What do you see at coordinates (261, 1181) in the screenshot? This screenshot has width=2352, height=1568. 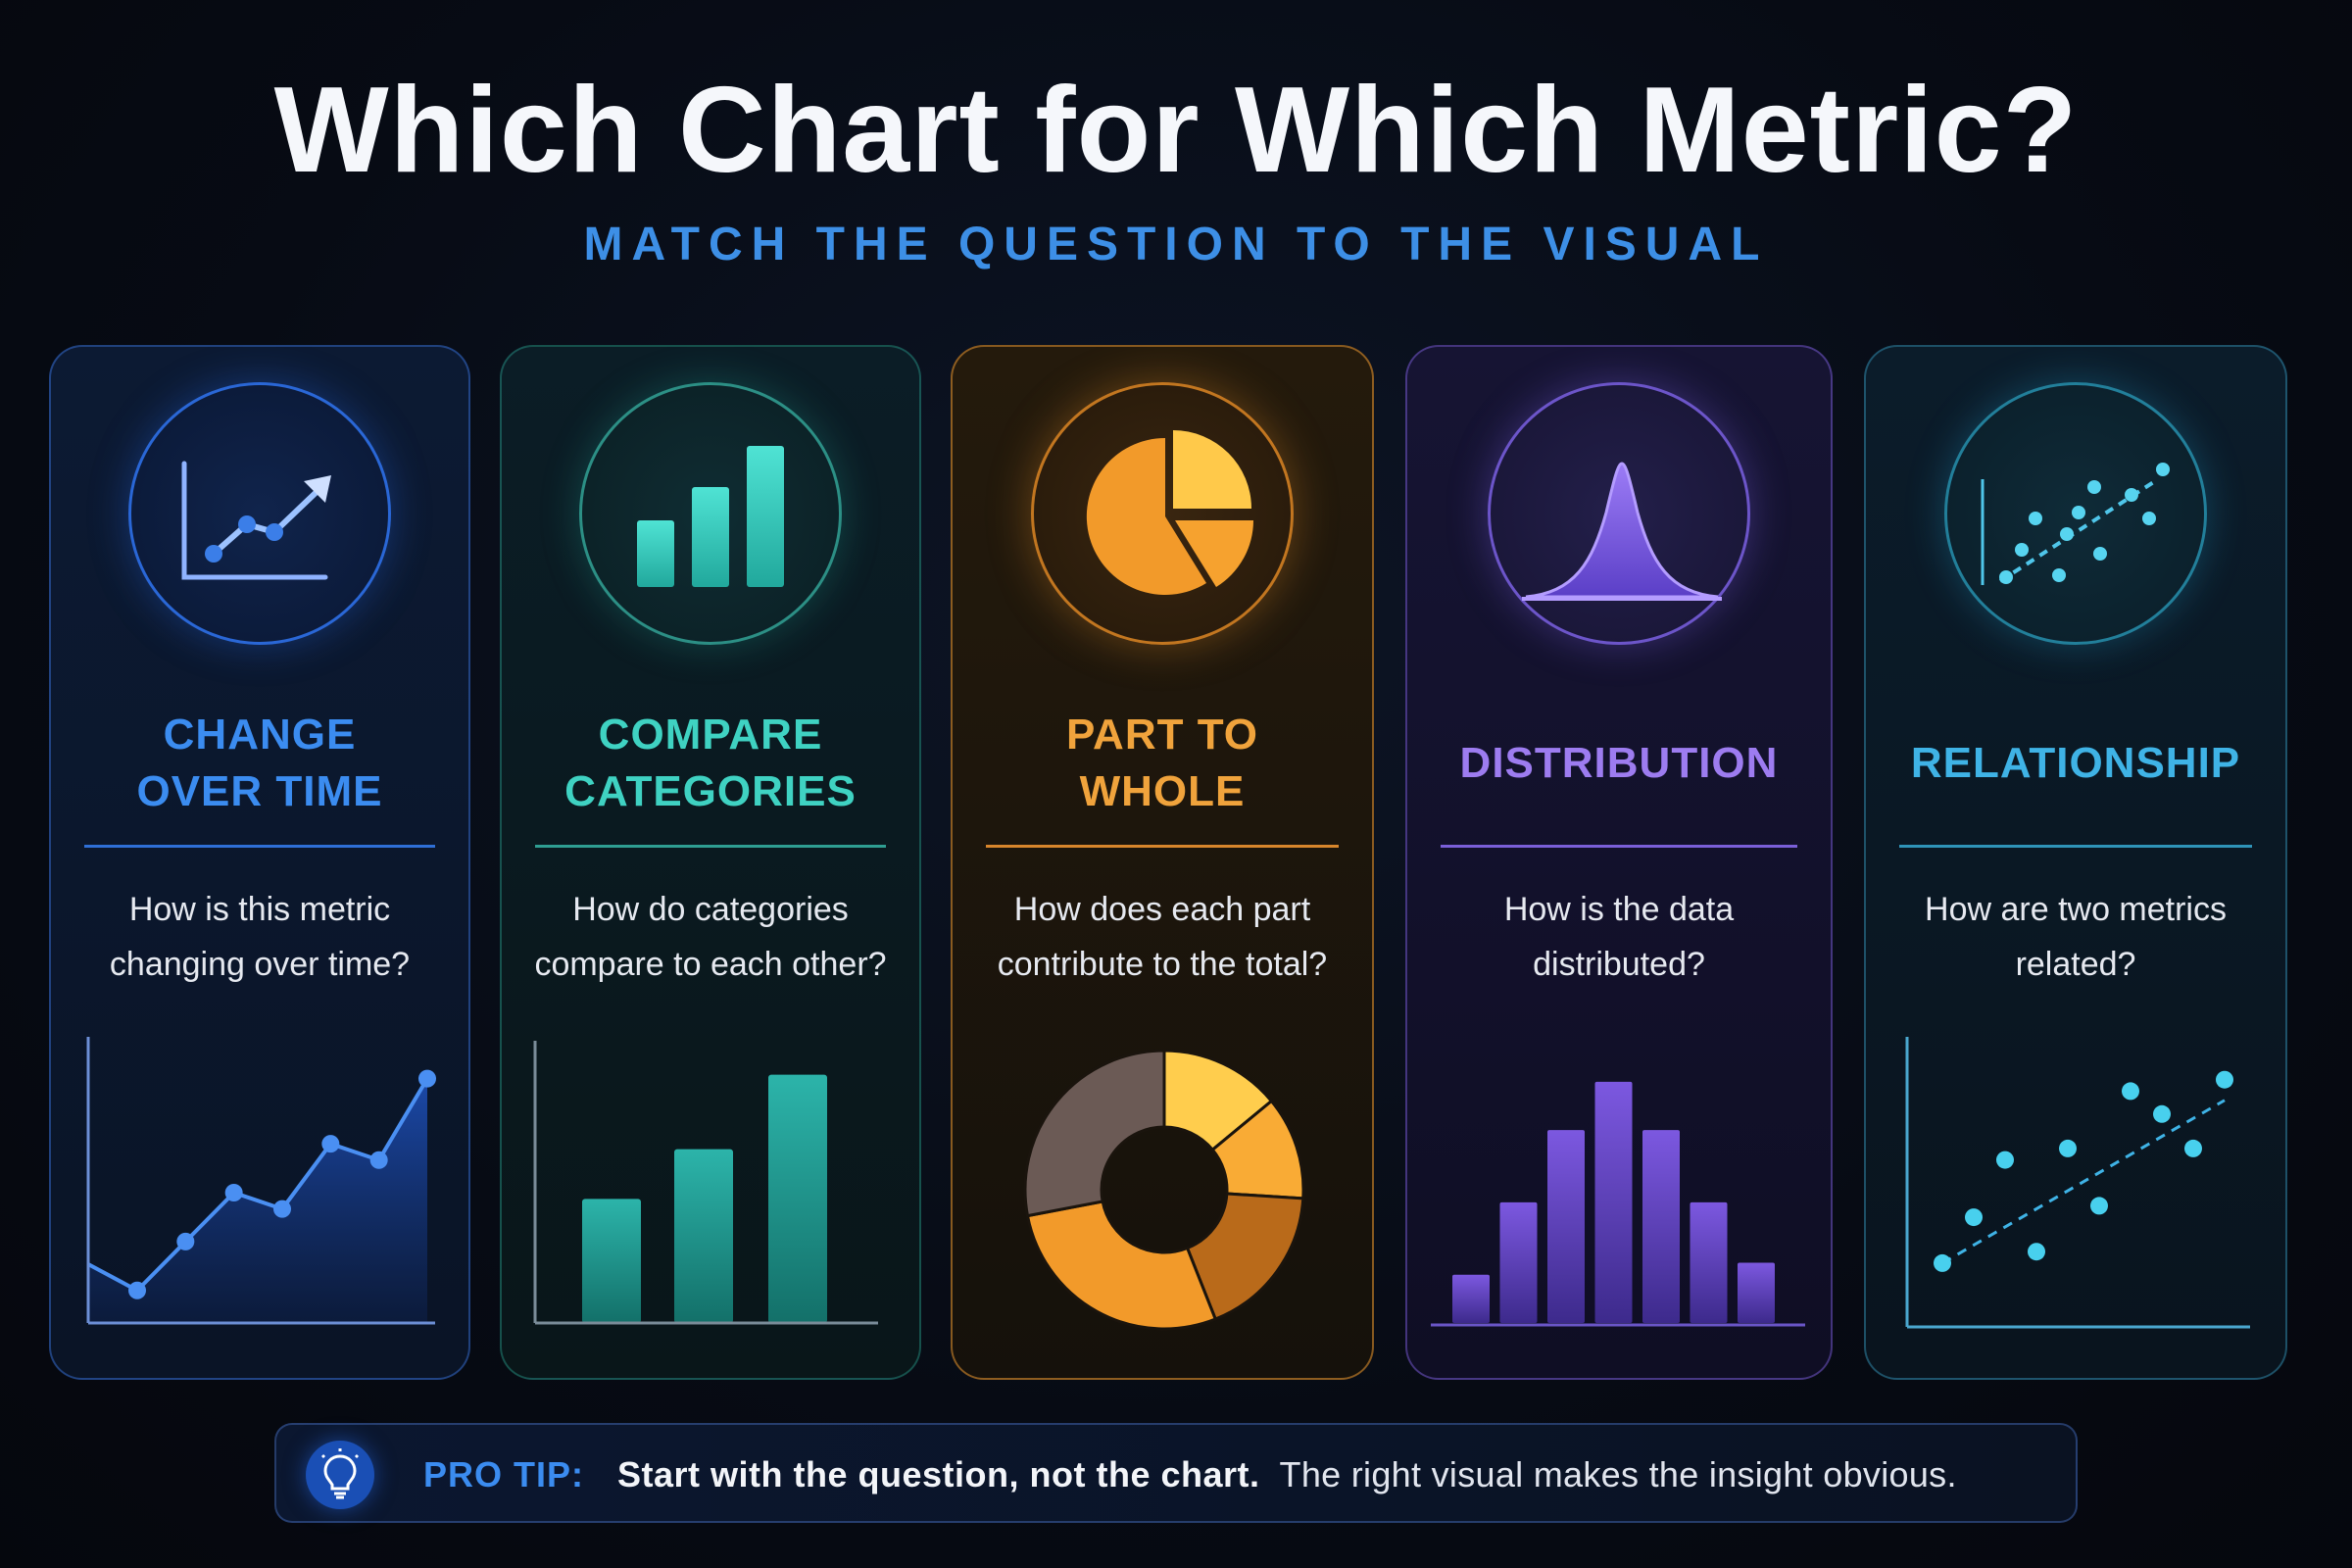 I see `line-chart` at bounding box center [261, 1181].